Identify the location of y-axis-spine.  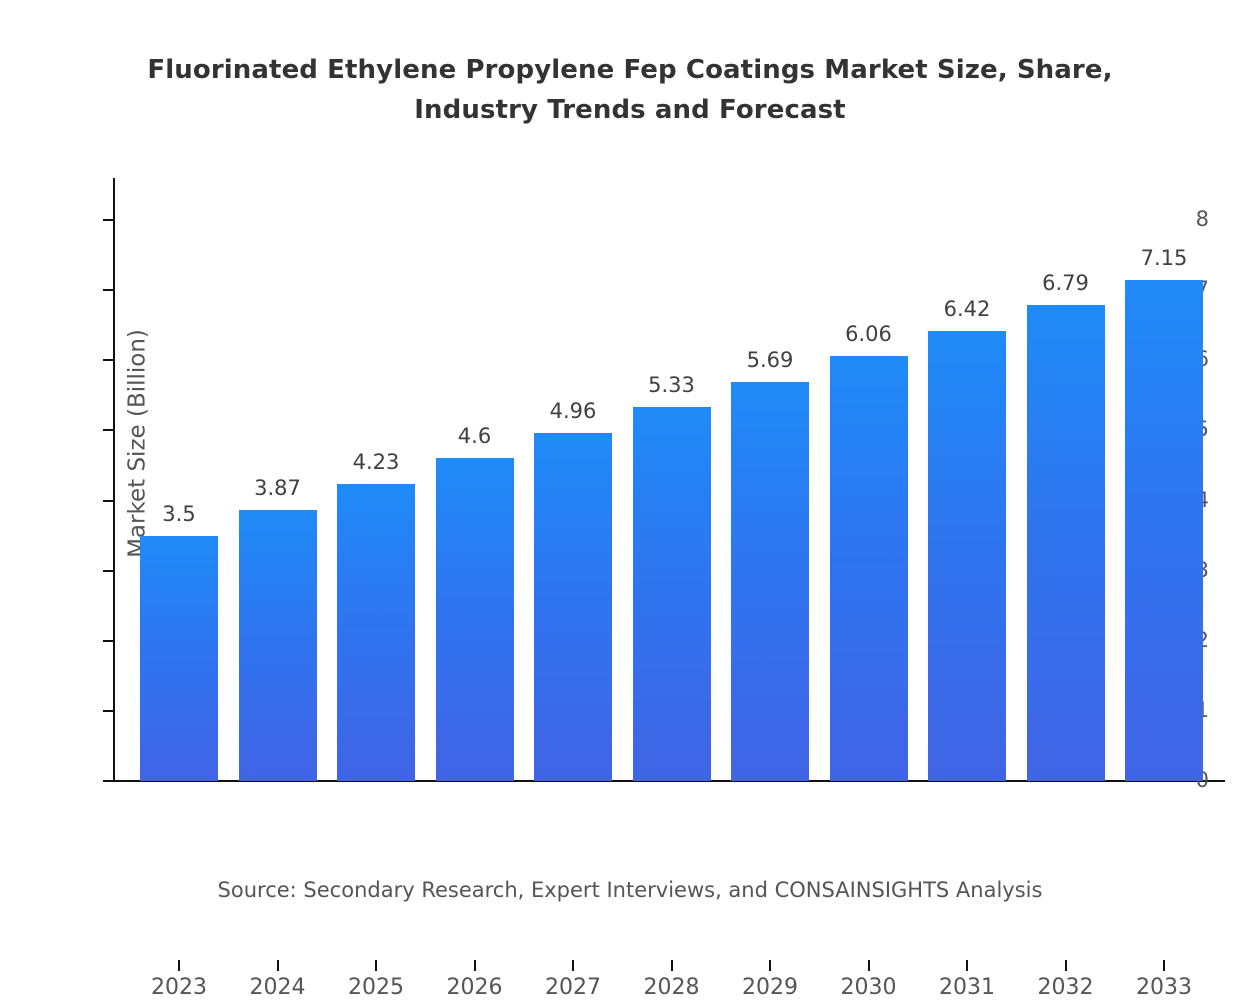
(114, 480).